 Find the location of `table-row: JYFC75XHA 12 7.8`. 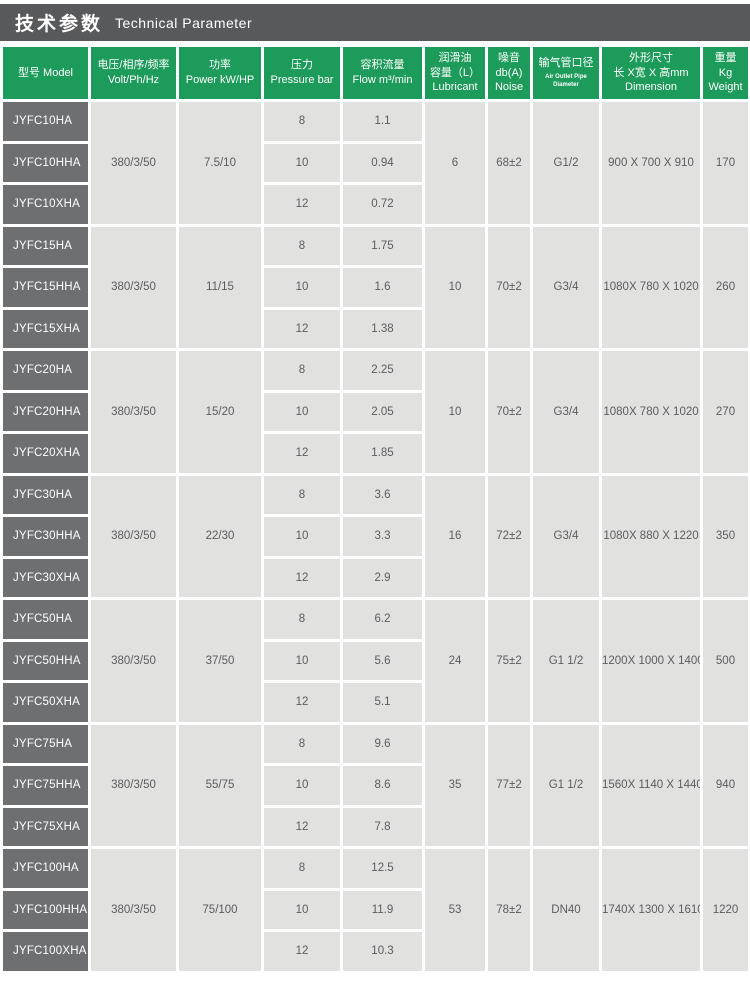

table-row: JYFC75XHA 12 7.8 is located at coordinates (375, 826).